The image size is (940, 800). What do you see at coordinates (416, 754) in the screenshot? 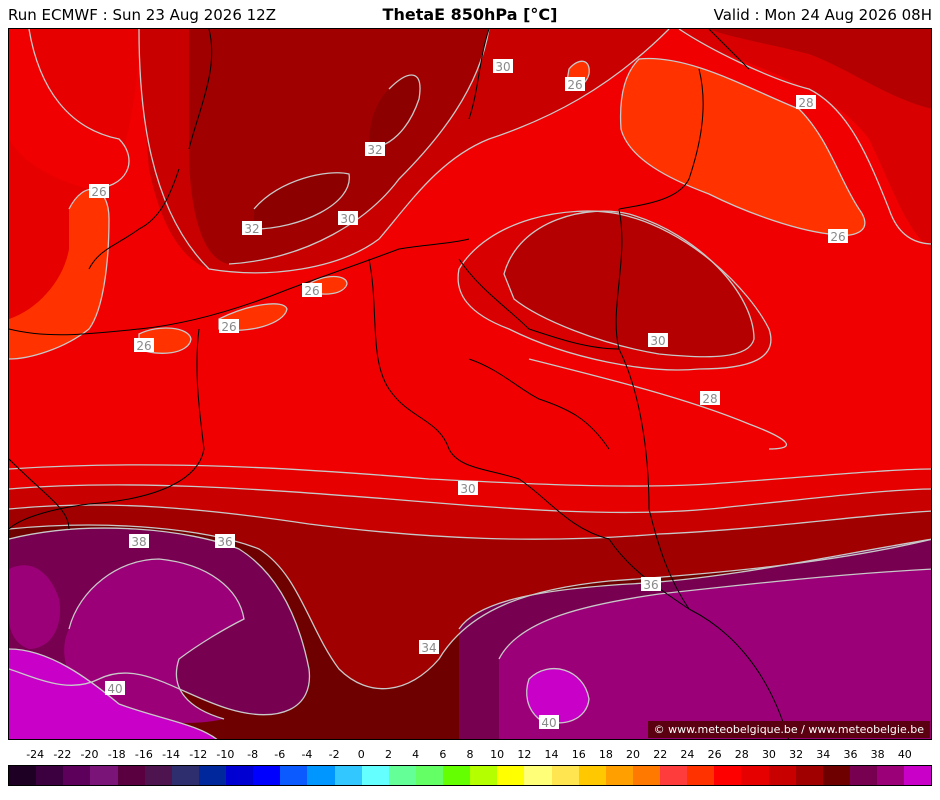
I see `colorbar-tick-label: 4` at bounding box center [416, 754].